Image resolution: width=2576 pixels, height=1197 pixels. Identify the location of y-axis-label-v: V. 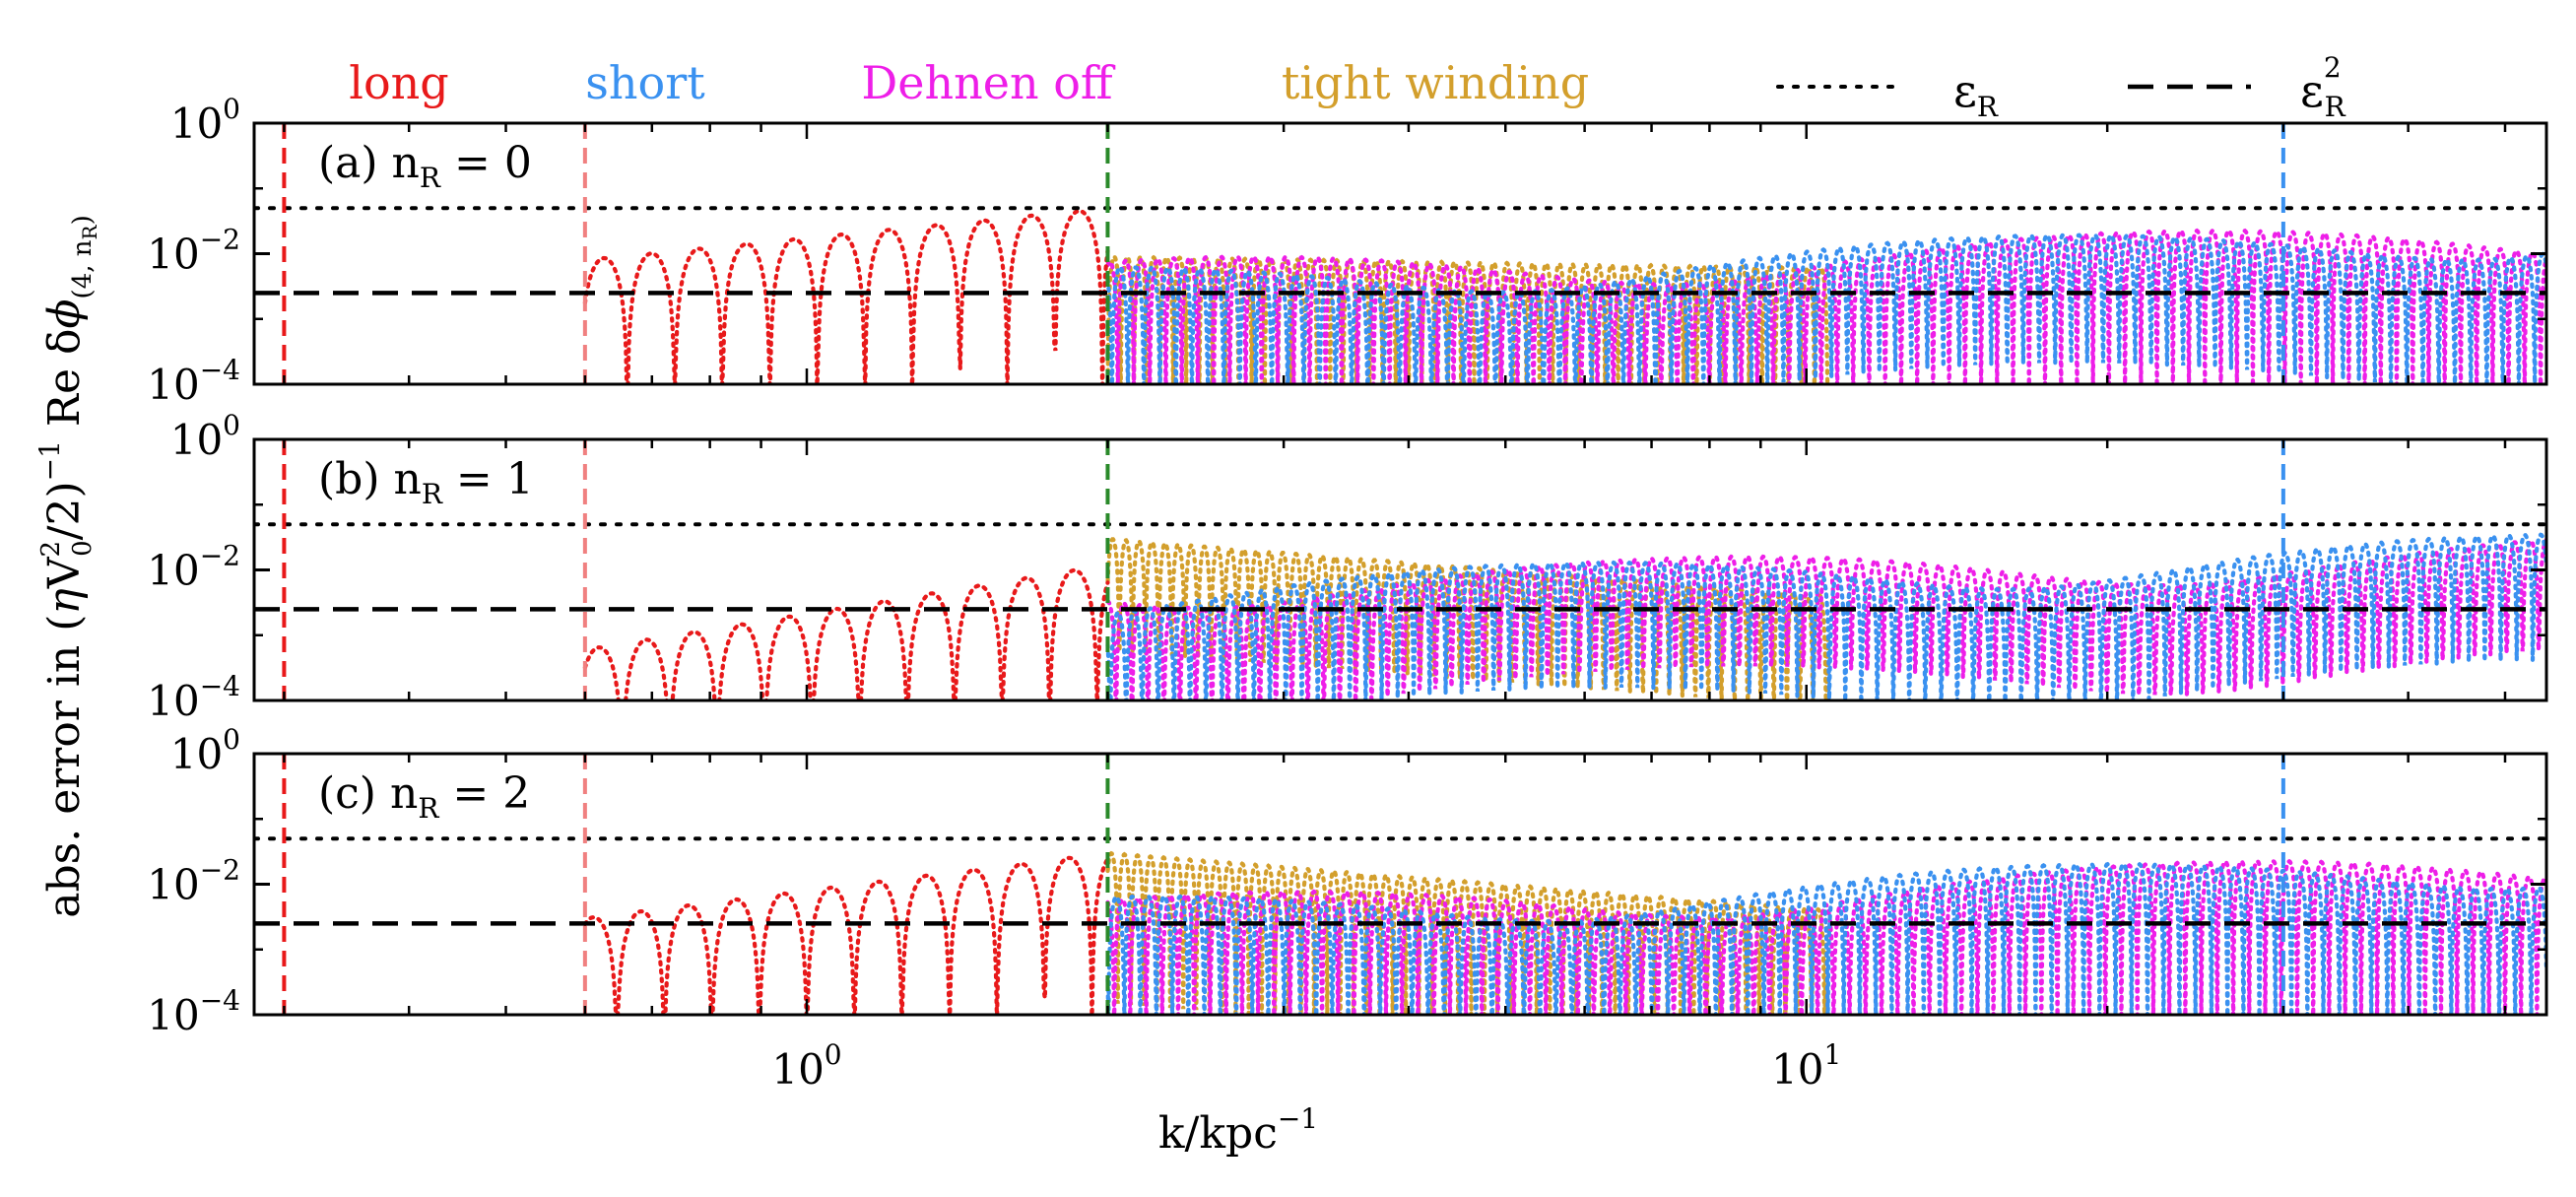
(65, 573).